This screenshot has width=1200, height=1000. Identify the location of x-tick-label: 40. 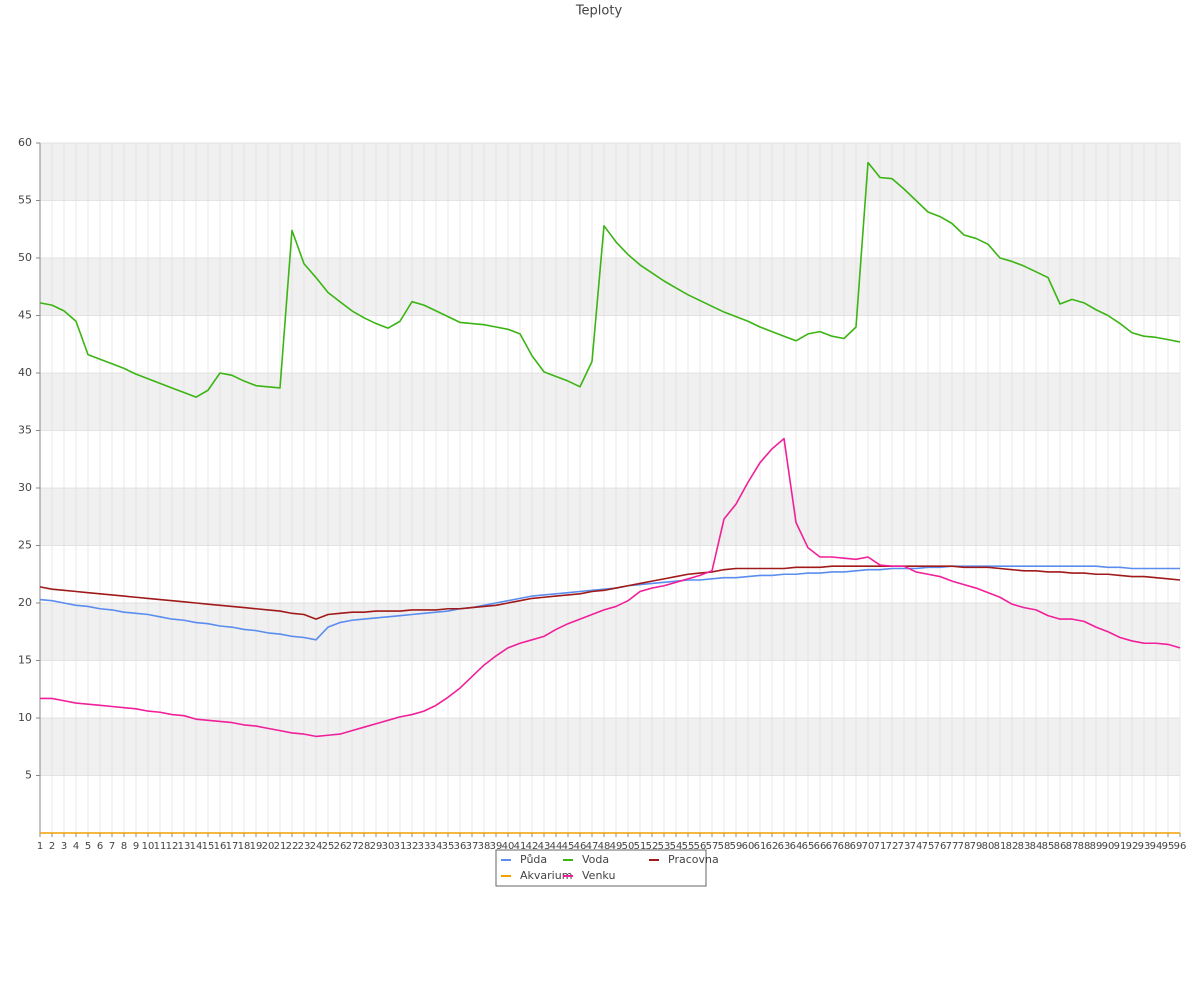
(508, 846).